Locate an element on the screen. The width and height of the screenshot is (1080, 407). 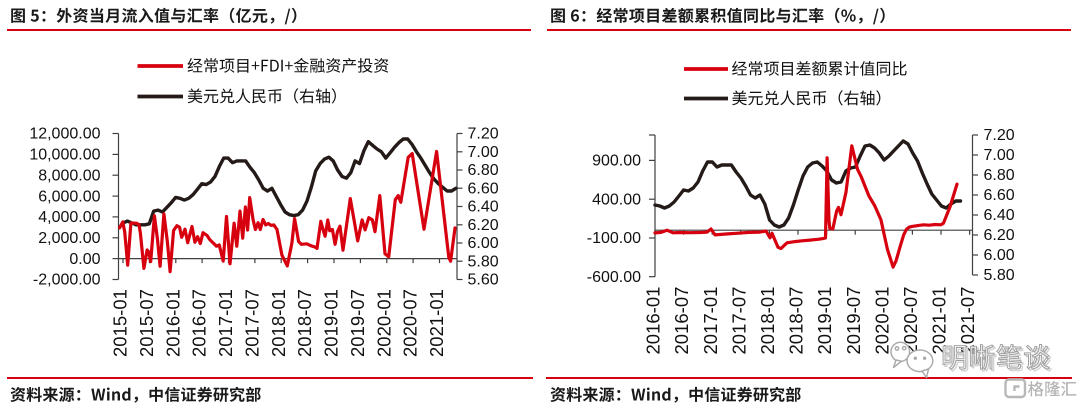
svg-text: 0.00 is located at coordinates (84, 259).